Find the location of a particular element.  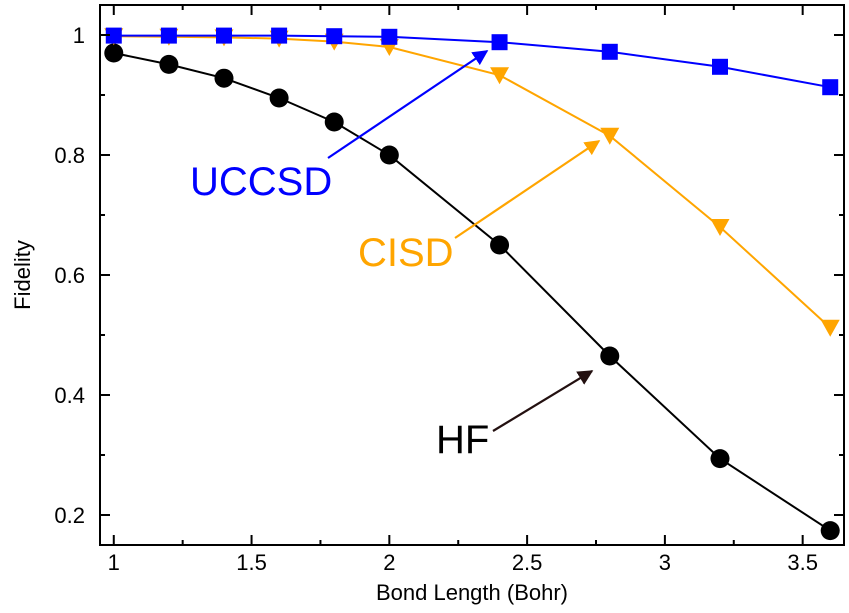

annotation-cisd: CISD is located at coordinates (479, 207).